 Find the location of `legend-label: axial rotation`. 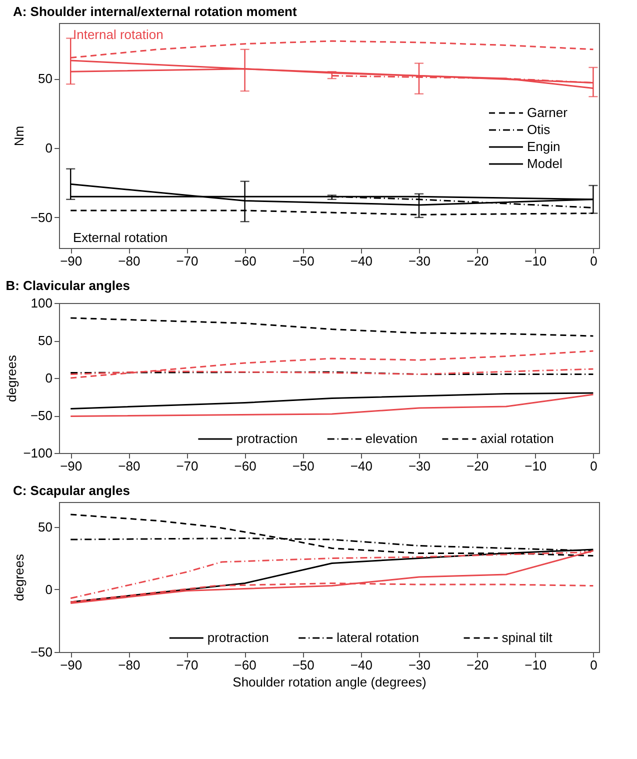

legend-label: axial rotation is located at coordinates (517, 438).